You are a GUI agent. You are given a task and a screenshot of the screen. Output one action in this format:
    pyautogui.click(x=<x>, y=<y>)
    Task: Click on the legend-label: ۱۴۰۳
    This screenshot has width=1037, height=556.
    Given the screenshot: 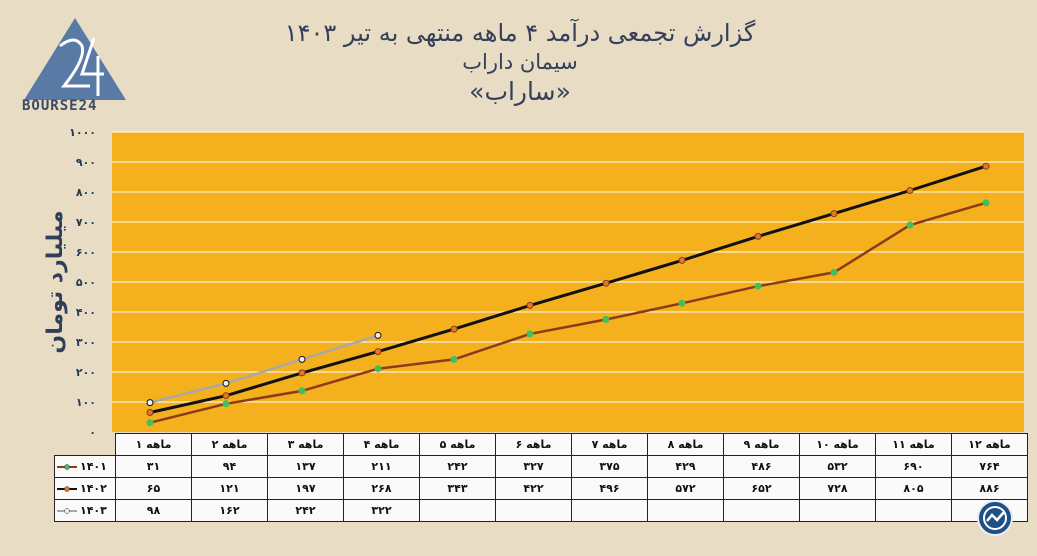 What is the action you would take?
    pyautogui.click(x=93, y=510)
    